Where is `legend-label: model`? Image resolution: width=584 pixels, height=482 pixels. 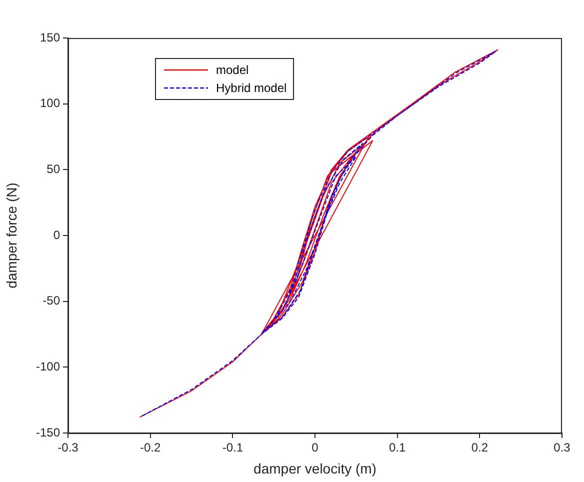
legend-label: model is located at coordinates (232, 70).